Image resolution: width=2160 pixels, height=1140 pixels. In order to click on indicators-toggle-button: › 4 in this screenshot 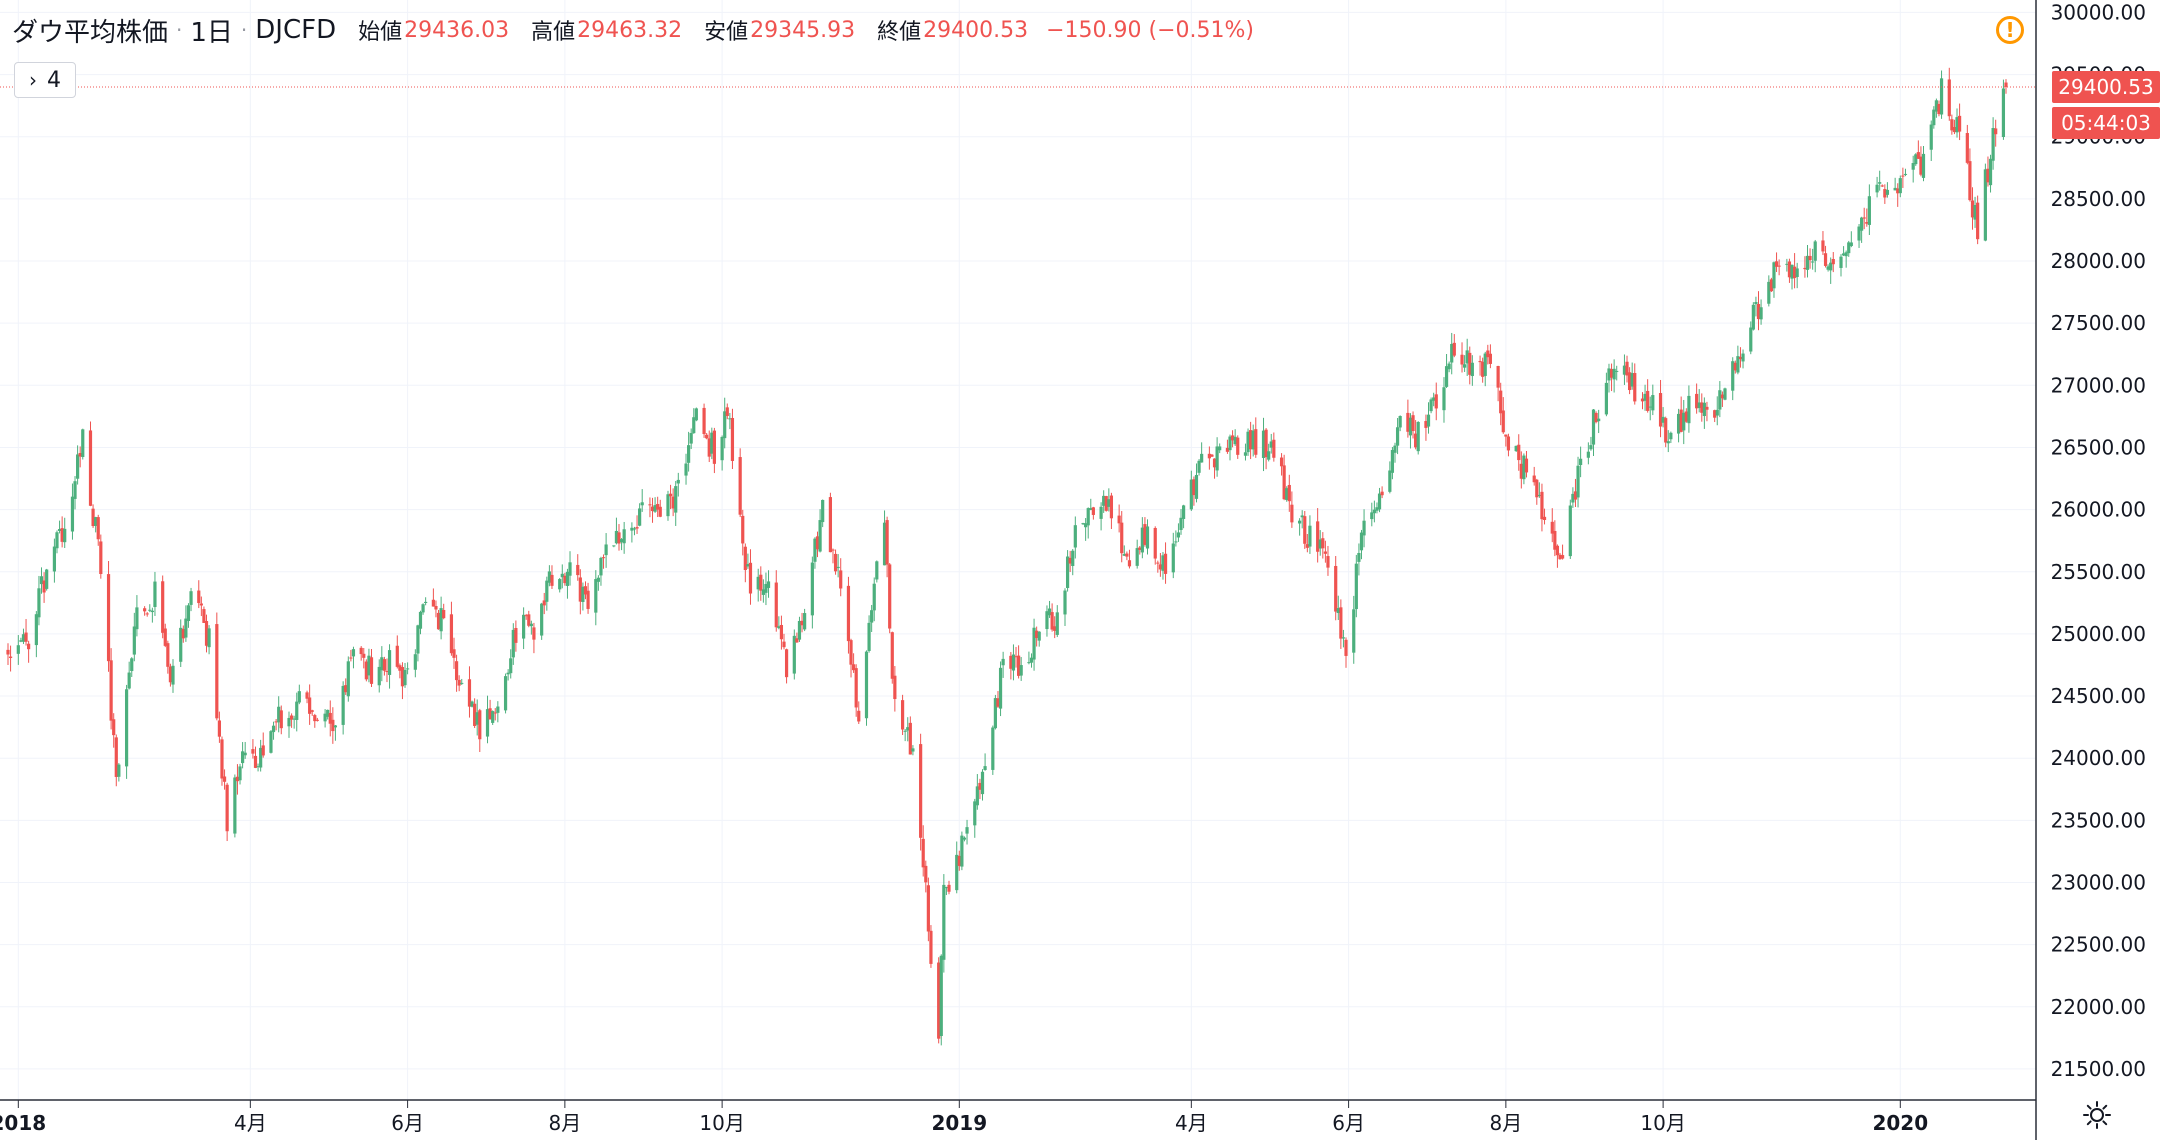, I will do `click(45, 80)`.